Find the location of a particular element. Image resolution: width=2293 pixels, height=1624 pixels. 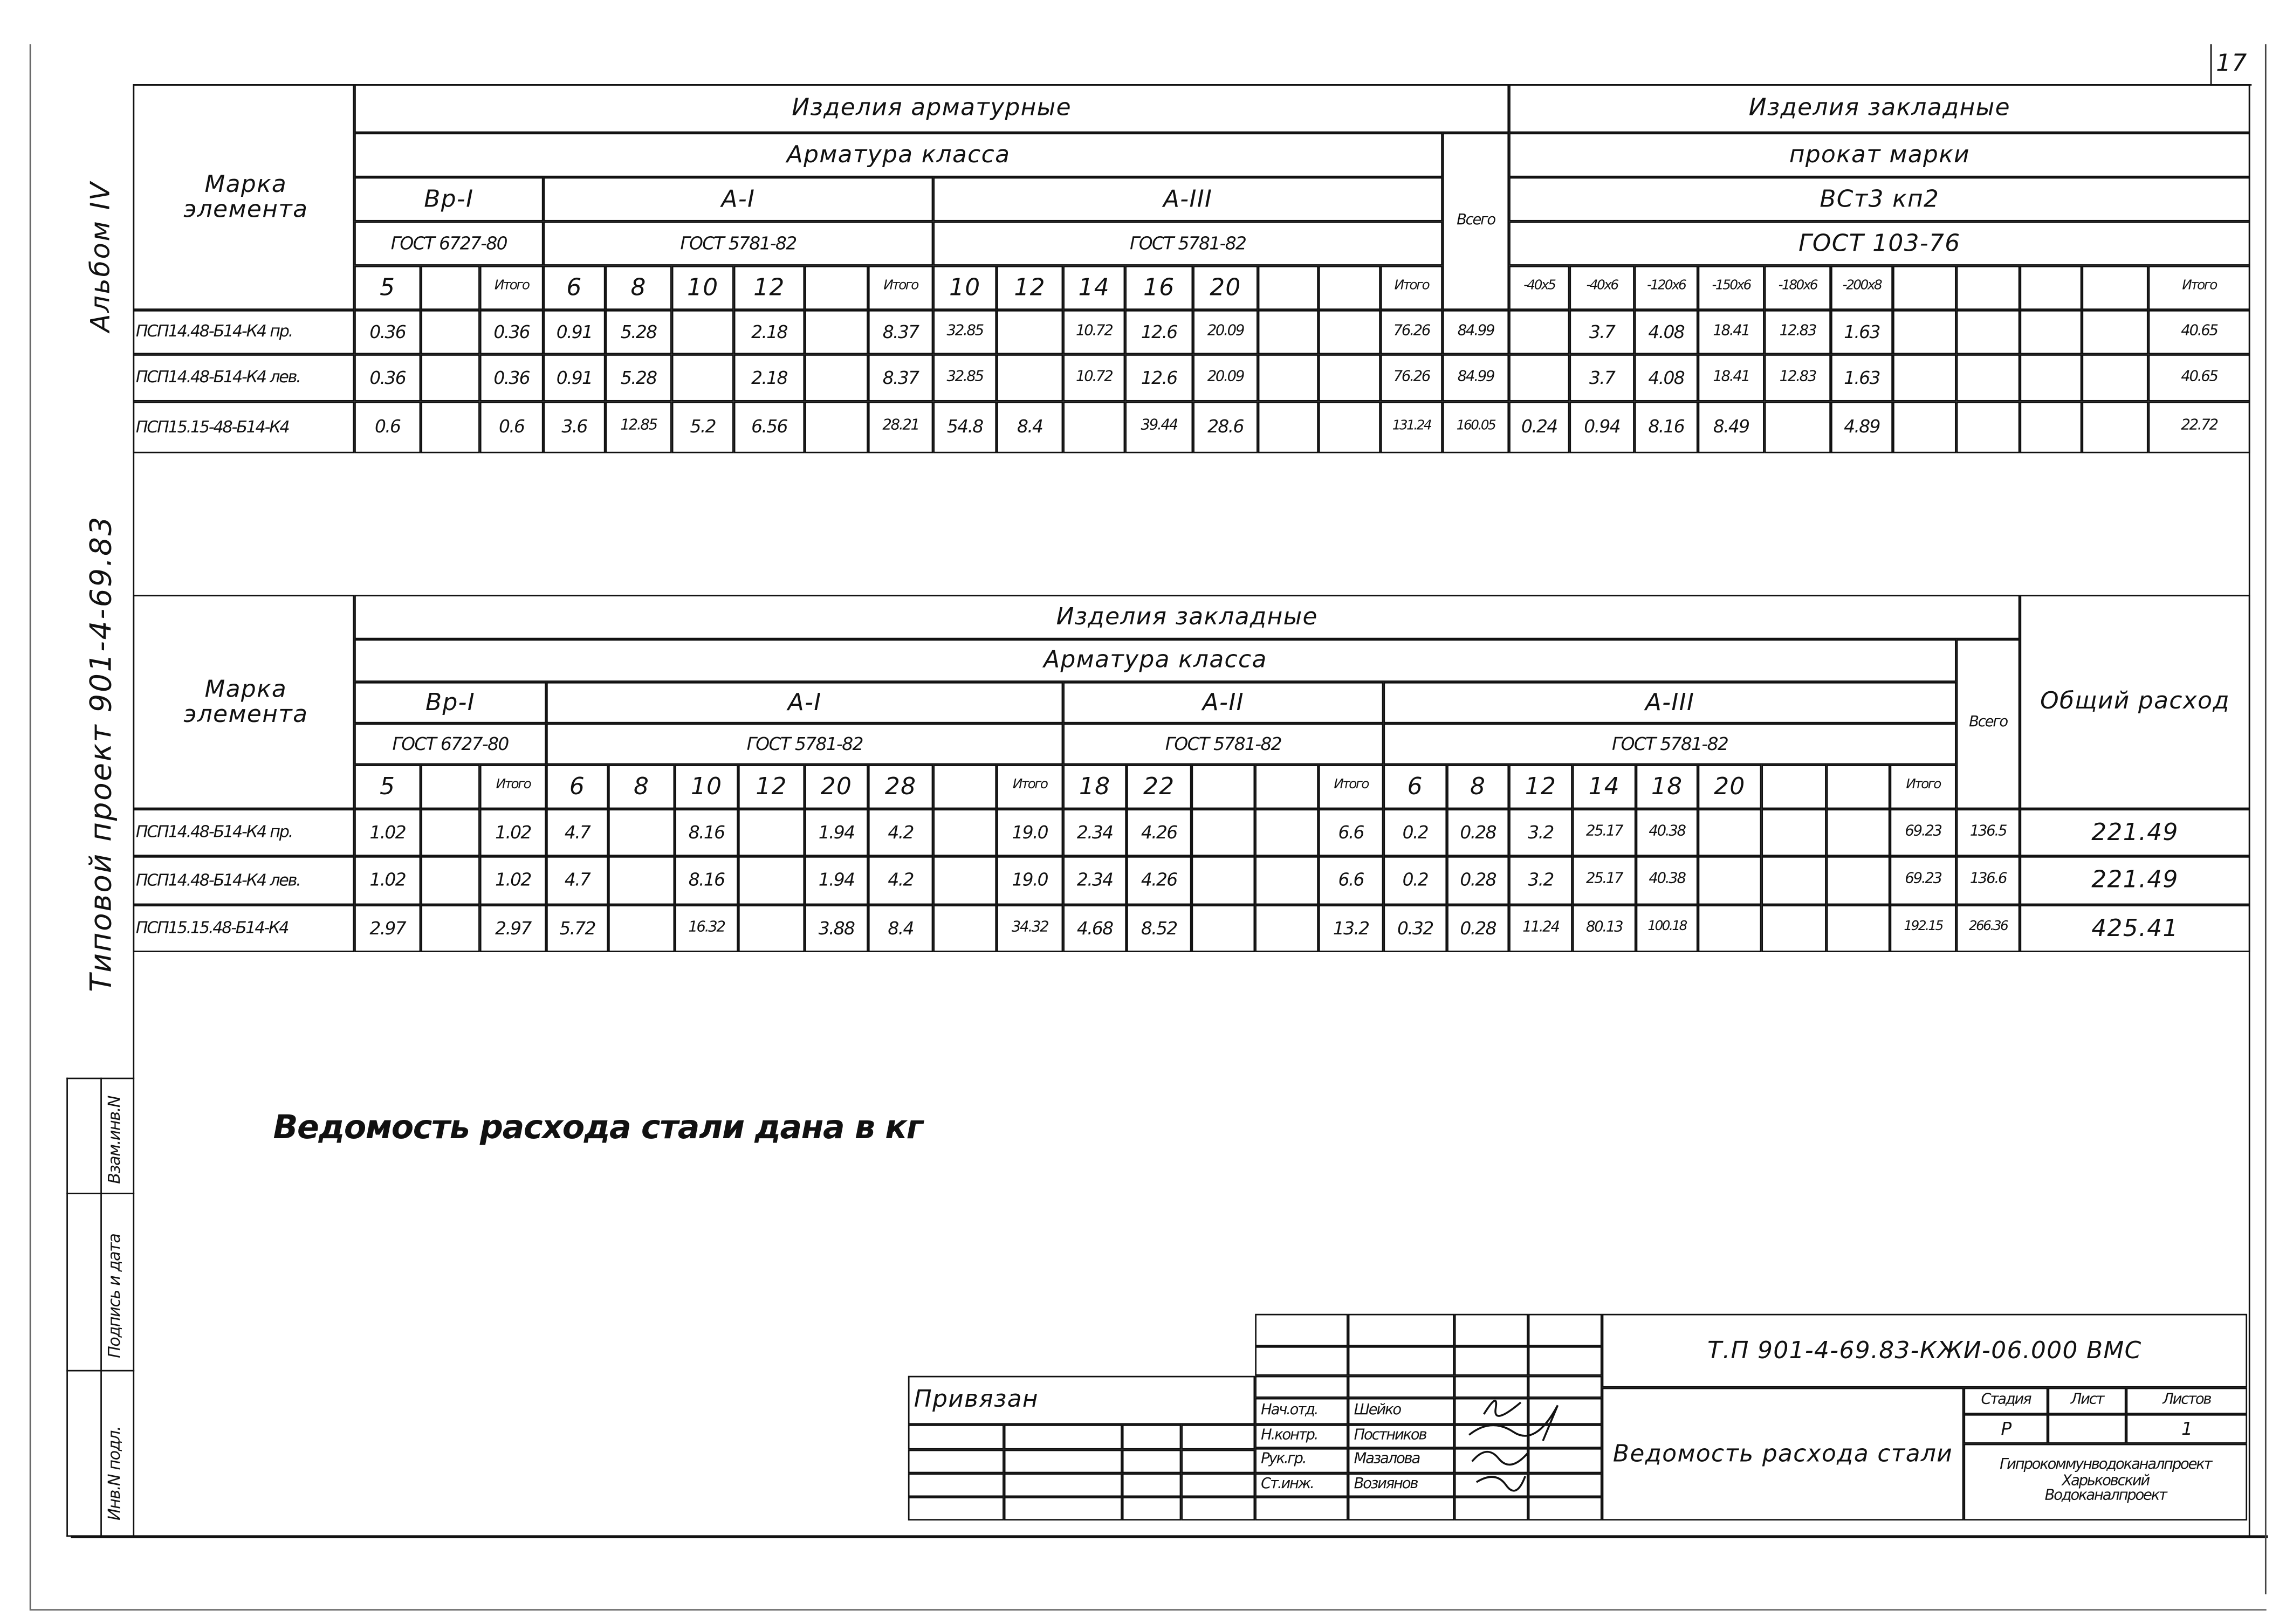

stage-table-value: Р is located at coordinates (2006, 1429).